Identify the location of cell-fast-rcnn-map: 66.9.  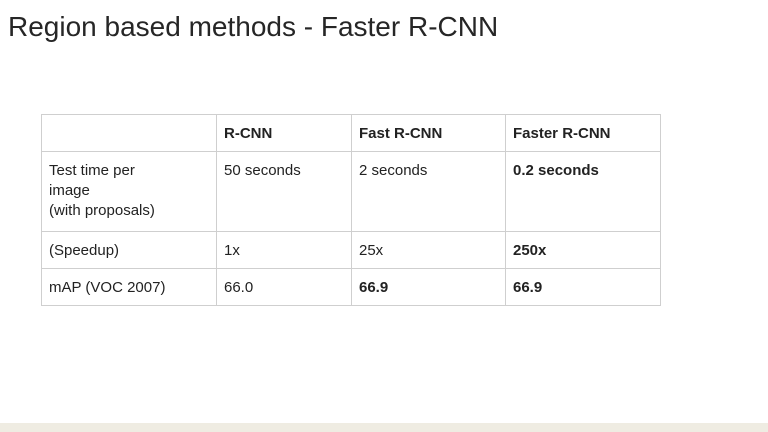
(428, 287).